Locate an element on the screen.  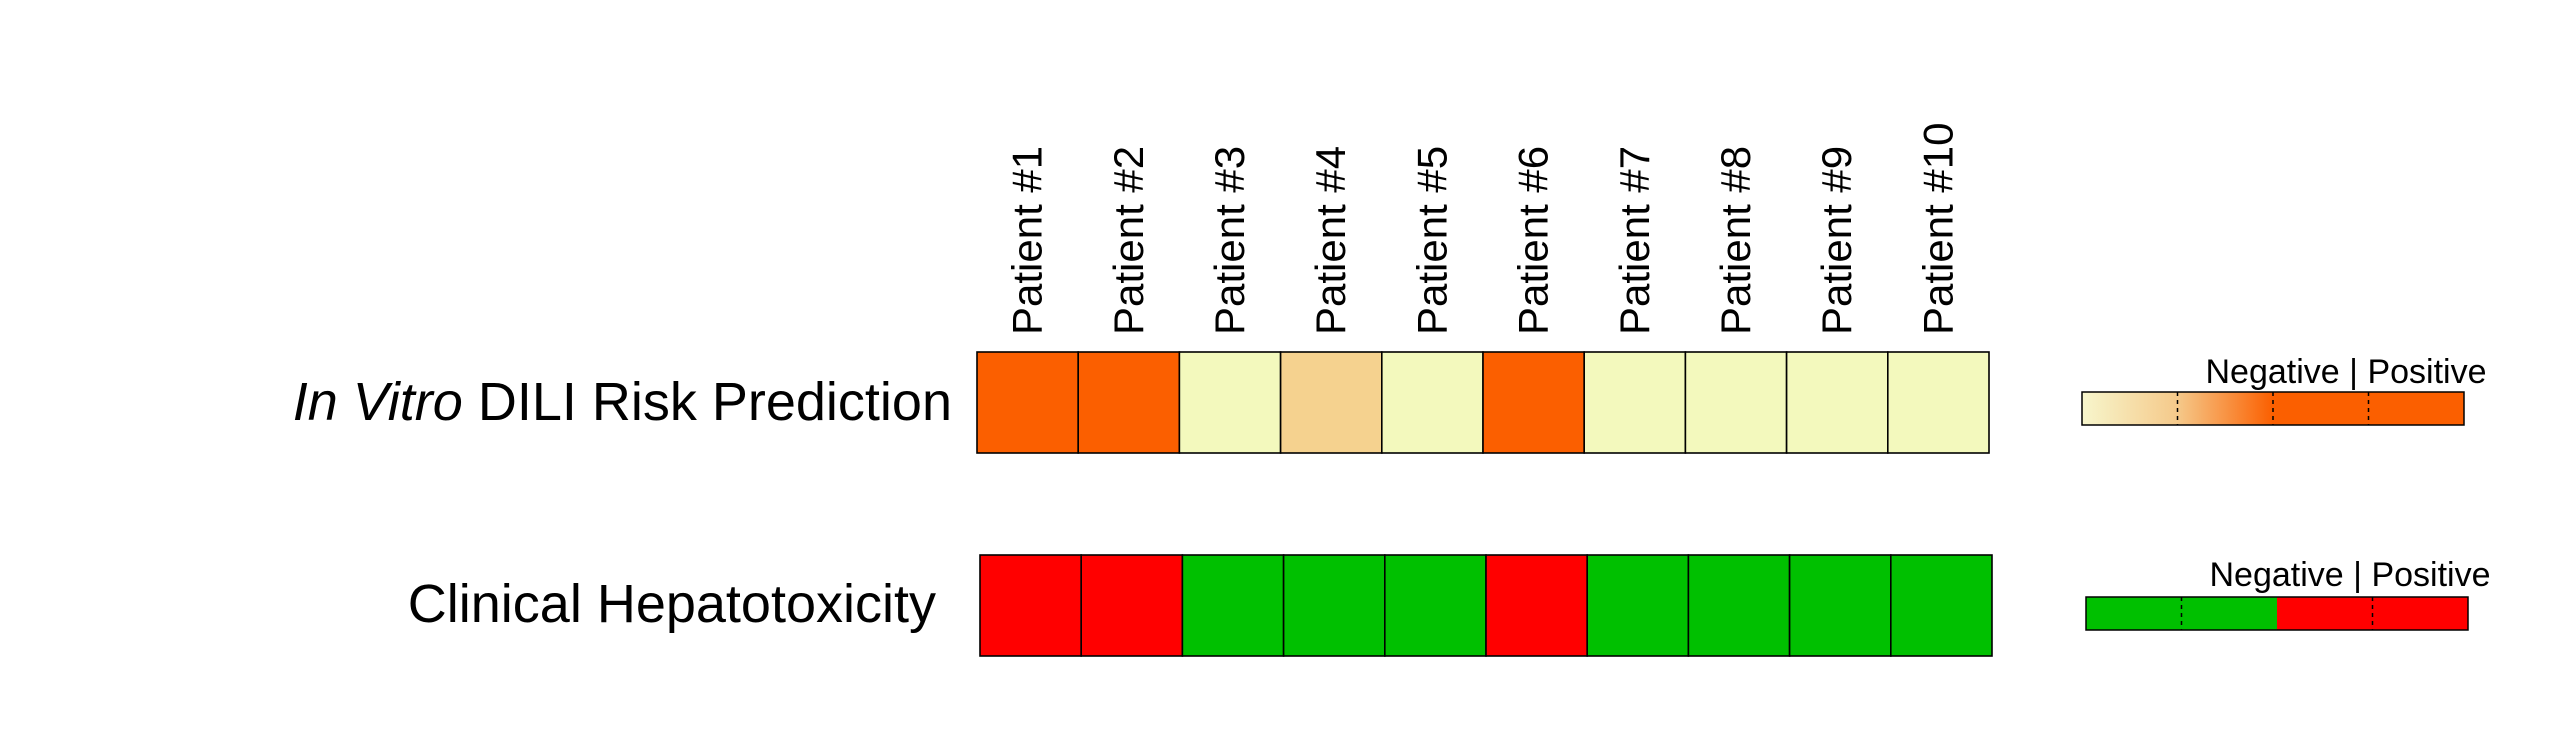
legend-clinical-caption: Negative | Positive is located at coordinates (2349, 575).